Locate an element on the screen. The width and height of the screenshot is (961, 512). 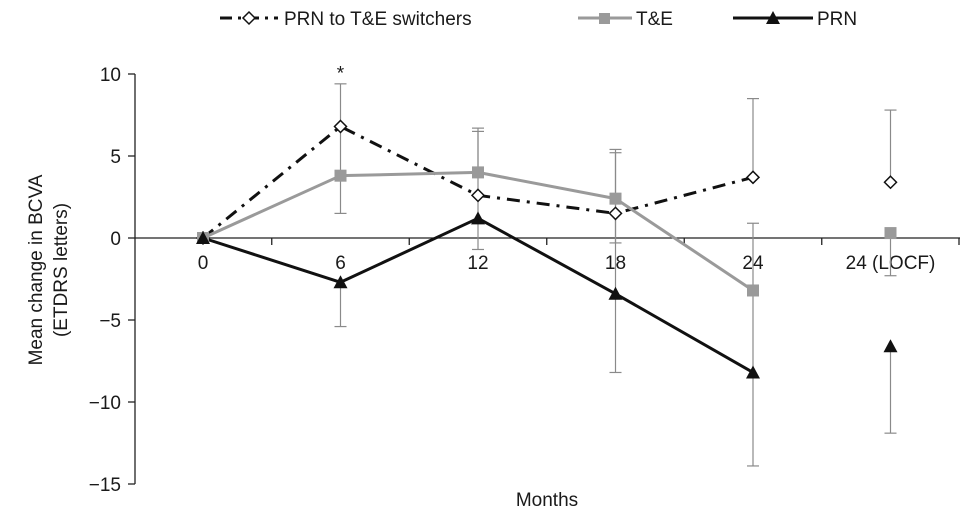
y-tick-label: −15 is located at coordinates (105, 485).